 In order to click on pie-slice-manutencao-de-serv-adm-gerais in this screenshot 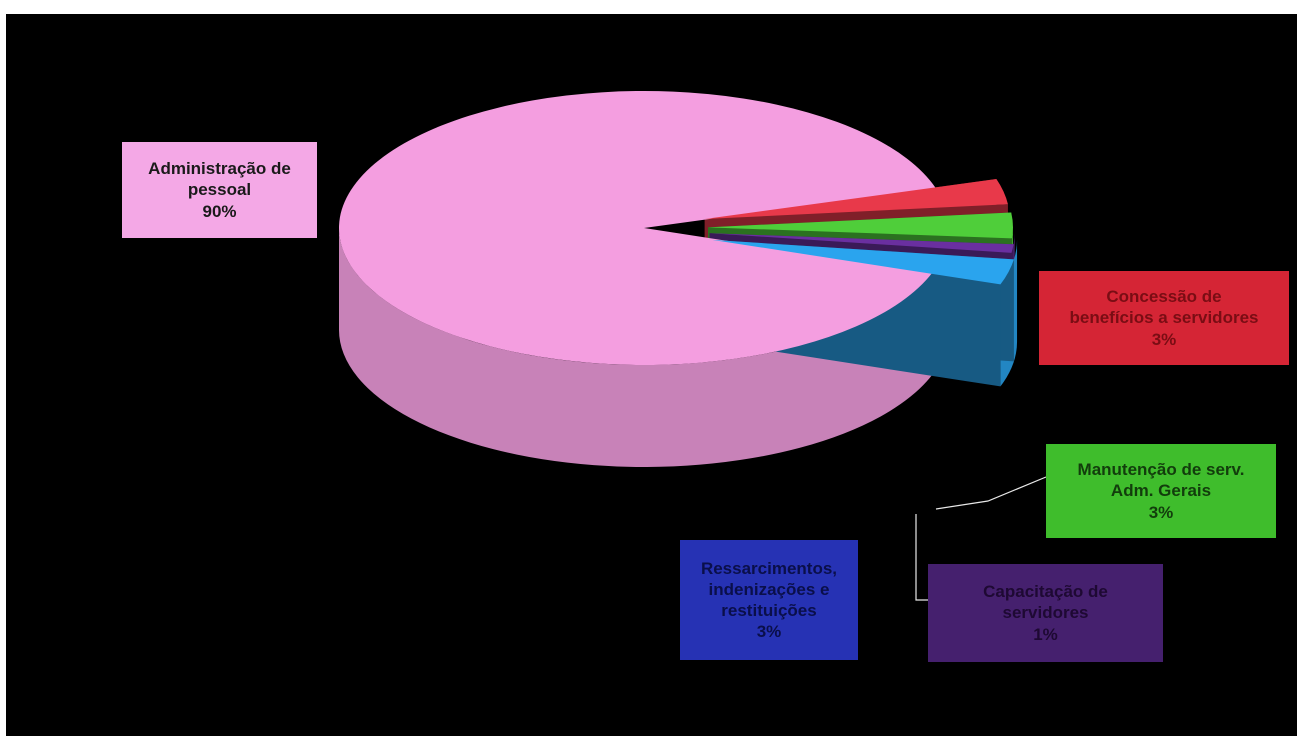, I will do `click(860, 225)`.